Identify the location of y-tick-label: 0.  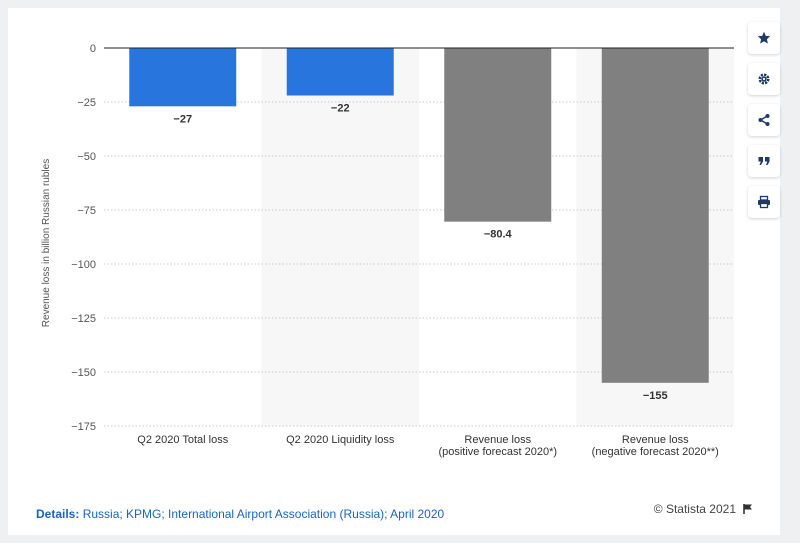
(93, 49).